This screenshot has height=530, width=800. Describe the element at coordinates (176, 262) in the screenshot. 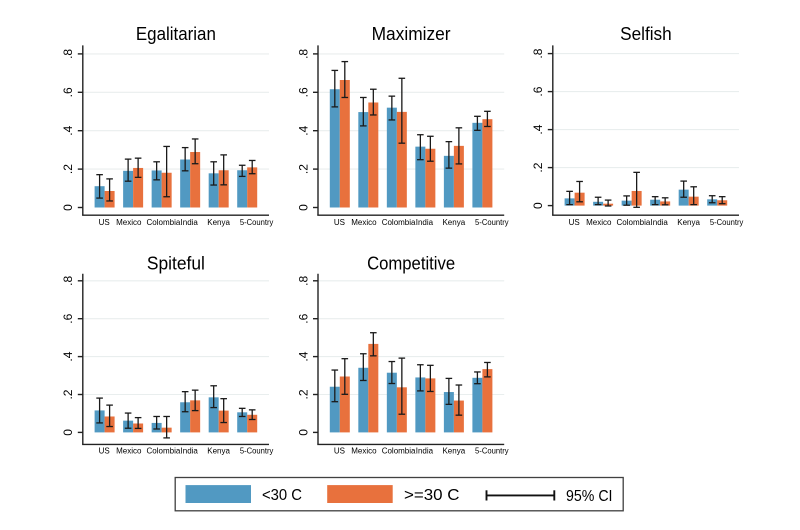

I see `svg-text: Spiteful` at that location.